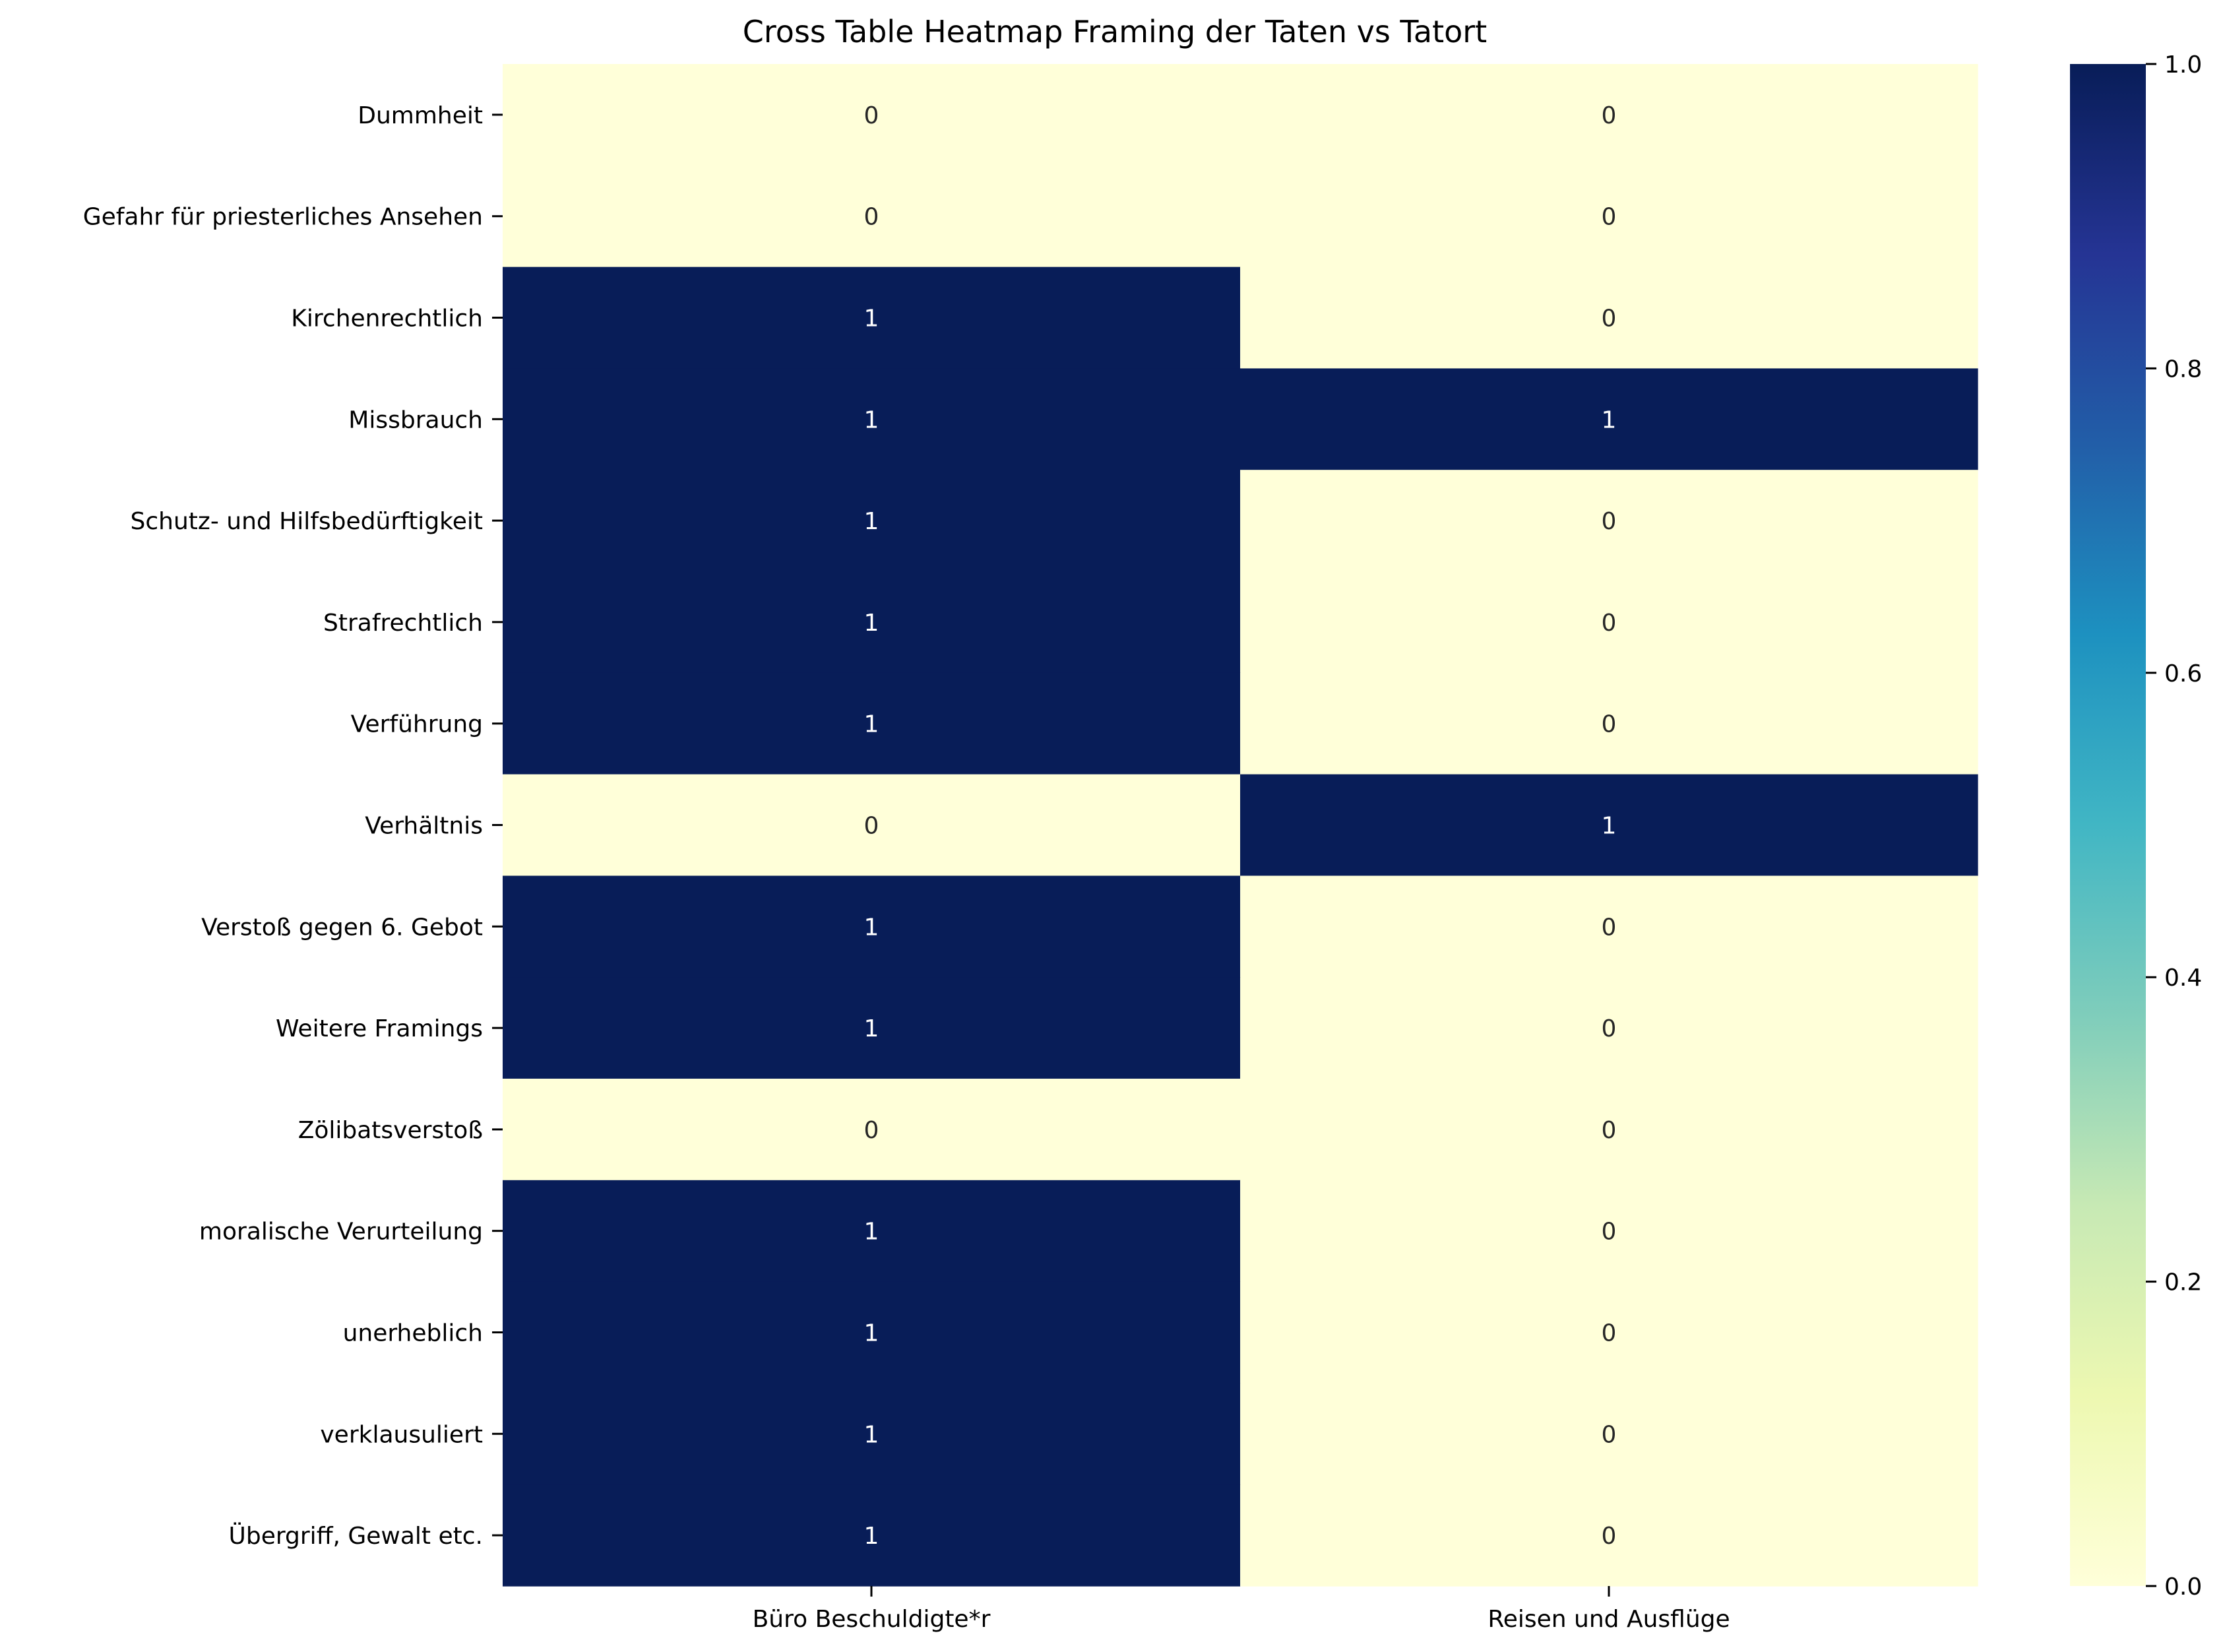 The width and height of the screenshot is (2225, 1652). What do you see at coordinates (356, 1536) in the screenshot?
I see `y-tick-label: Übergriff, Gewalt etc.` at bounding box center [356, 1536].